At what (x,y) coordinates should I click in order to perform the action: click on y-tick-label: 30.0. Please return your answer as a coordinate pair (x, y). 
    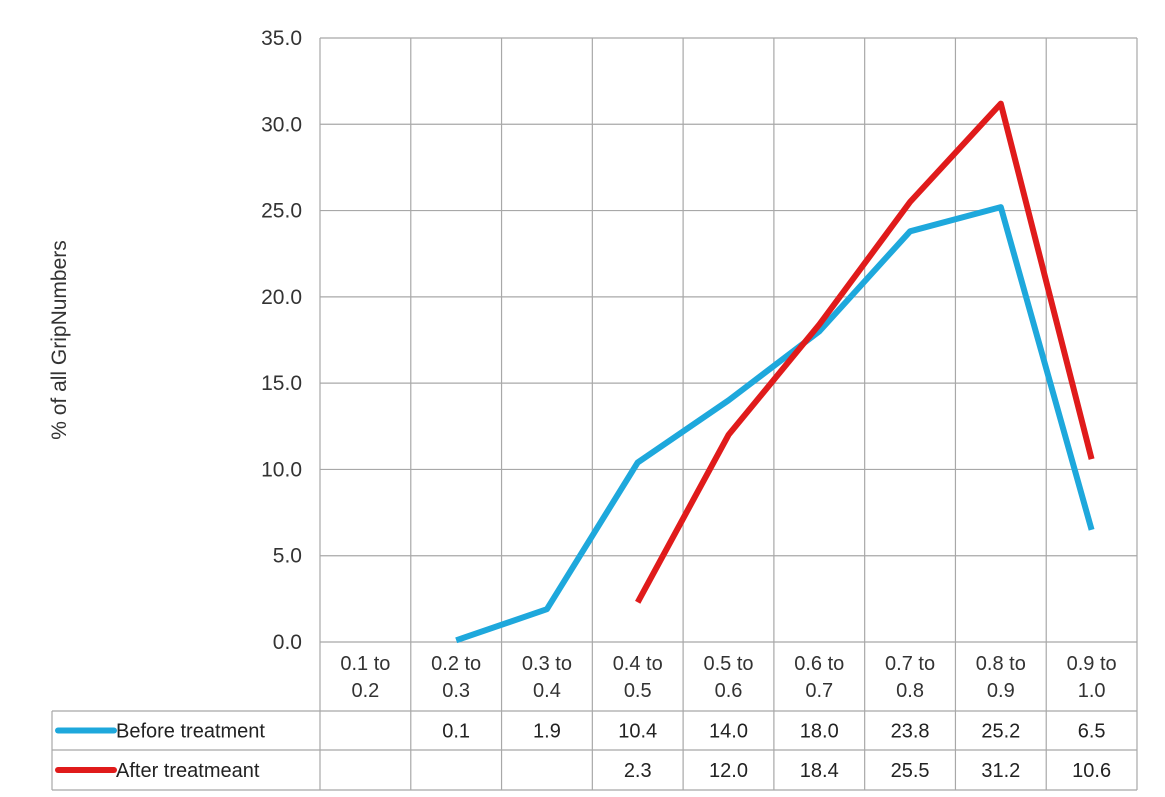
    Looking at the image, I should click on (281, 124).